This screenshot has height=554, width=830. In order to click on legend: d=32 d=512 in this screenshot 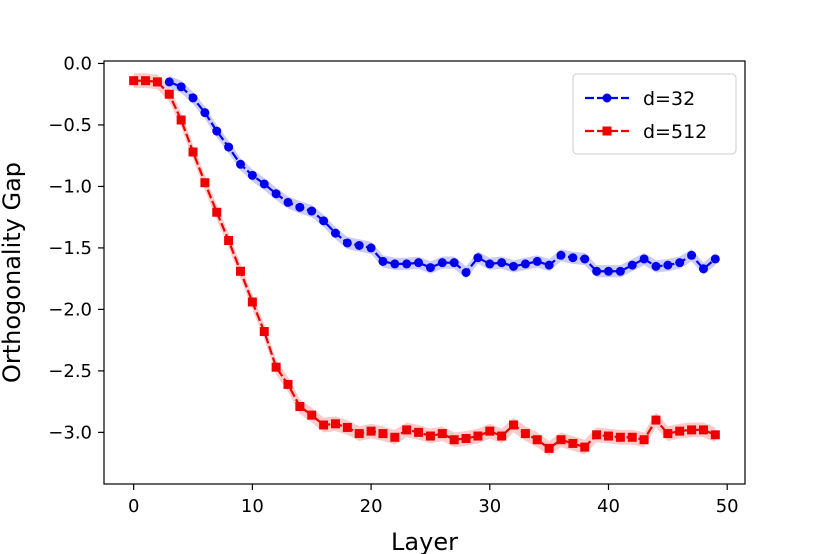, I will do `click(654, 114)`.